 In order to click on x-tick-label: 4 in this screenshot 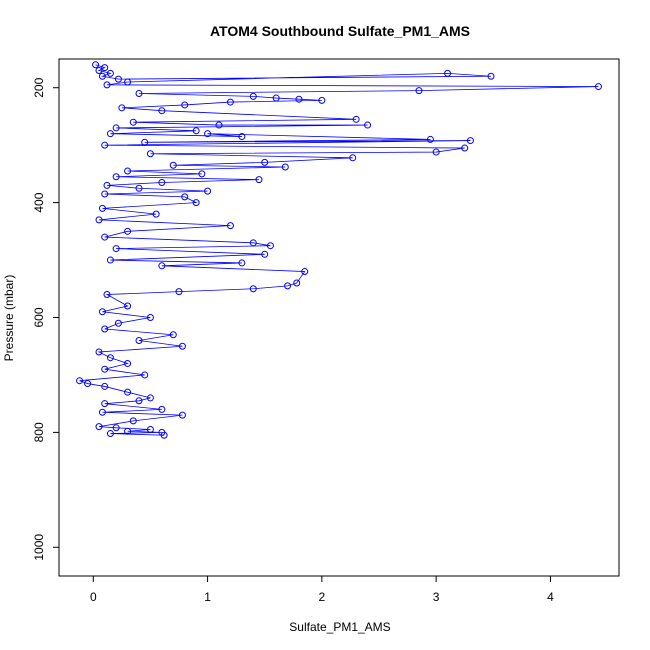, I will do `click(550, 597)`.